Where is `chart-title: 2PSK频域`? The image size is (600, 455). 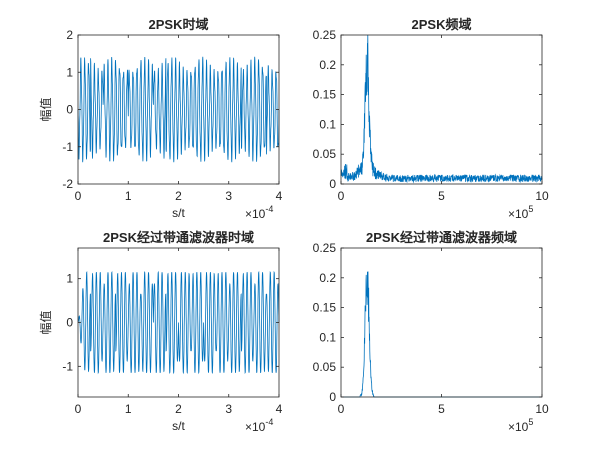 chart-title: 2PSK频域 is located at coordinates (442, 24).